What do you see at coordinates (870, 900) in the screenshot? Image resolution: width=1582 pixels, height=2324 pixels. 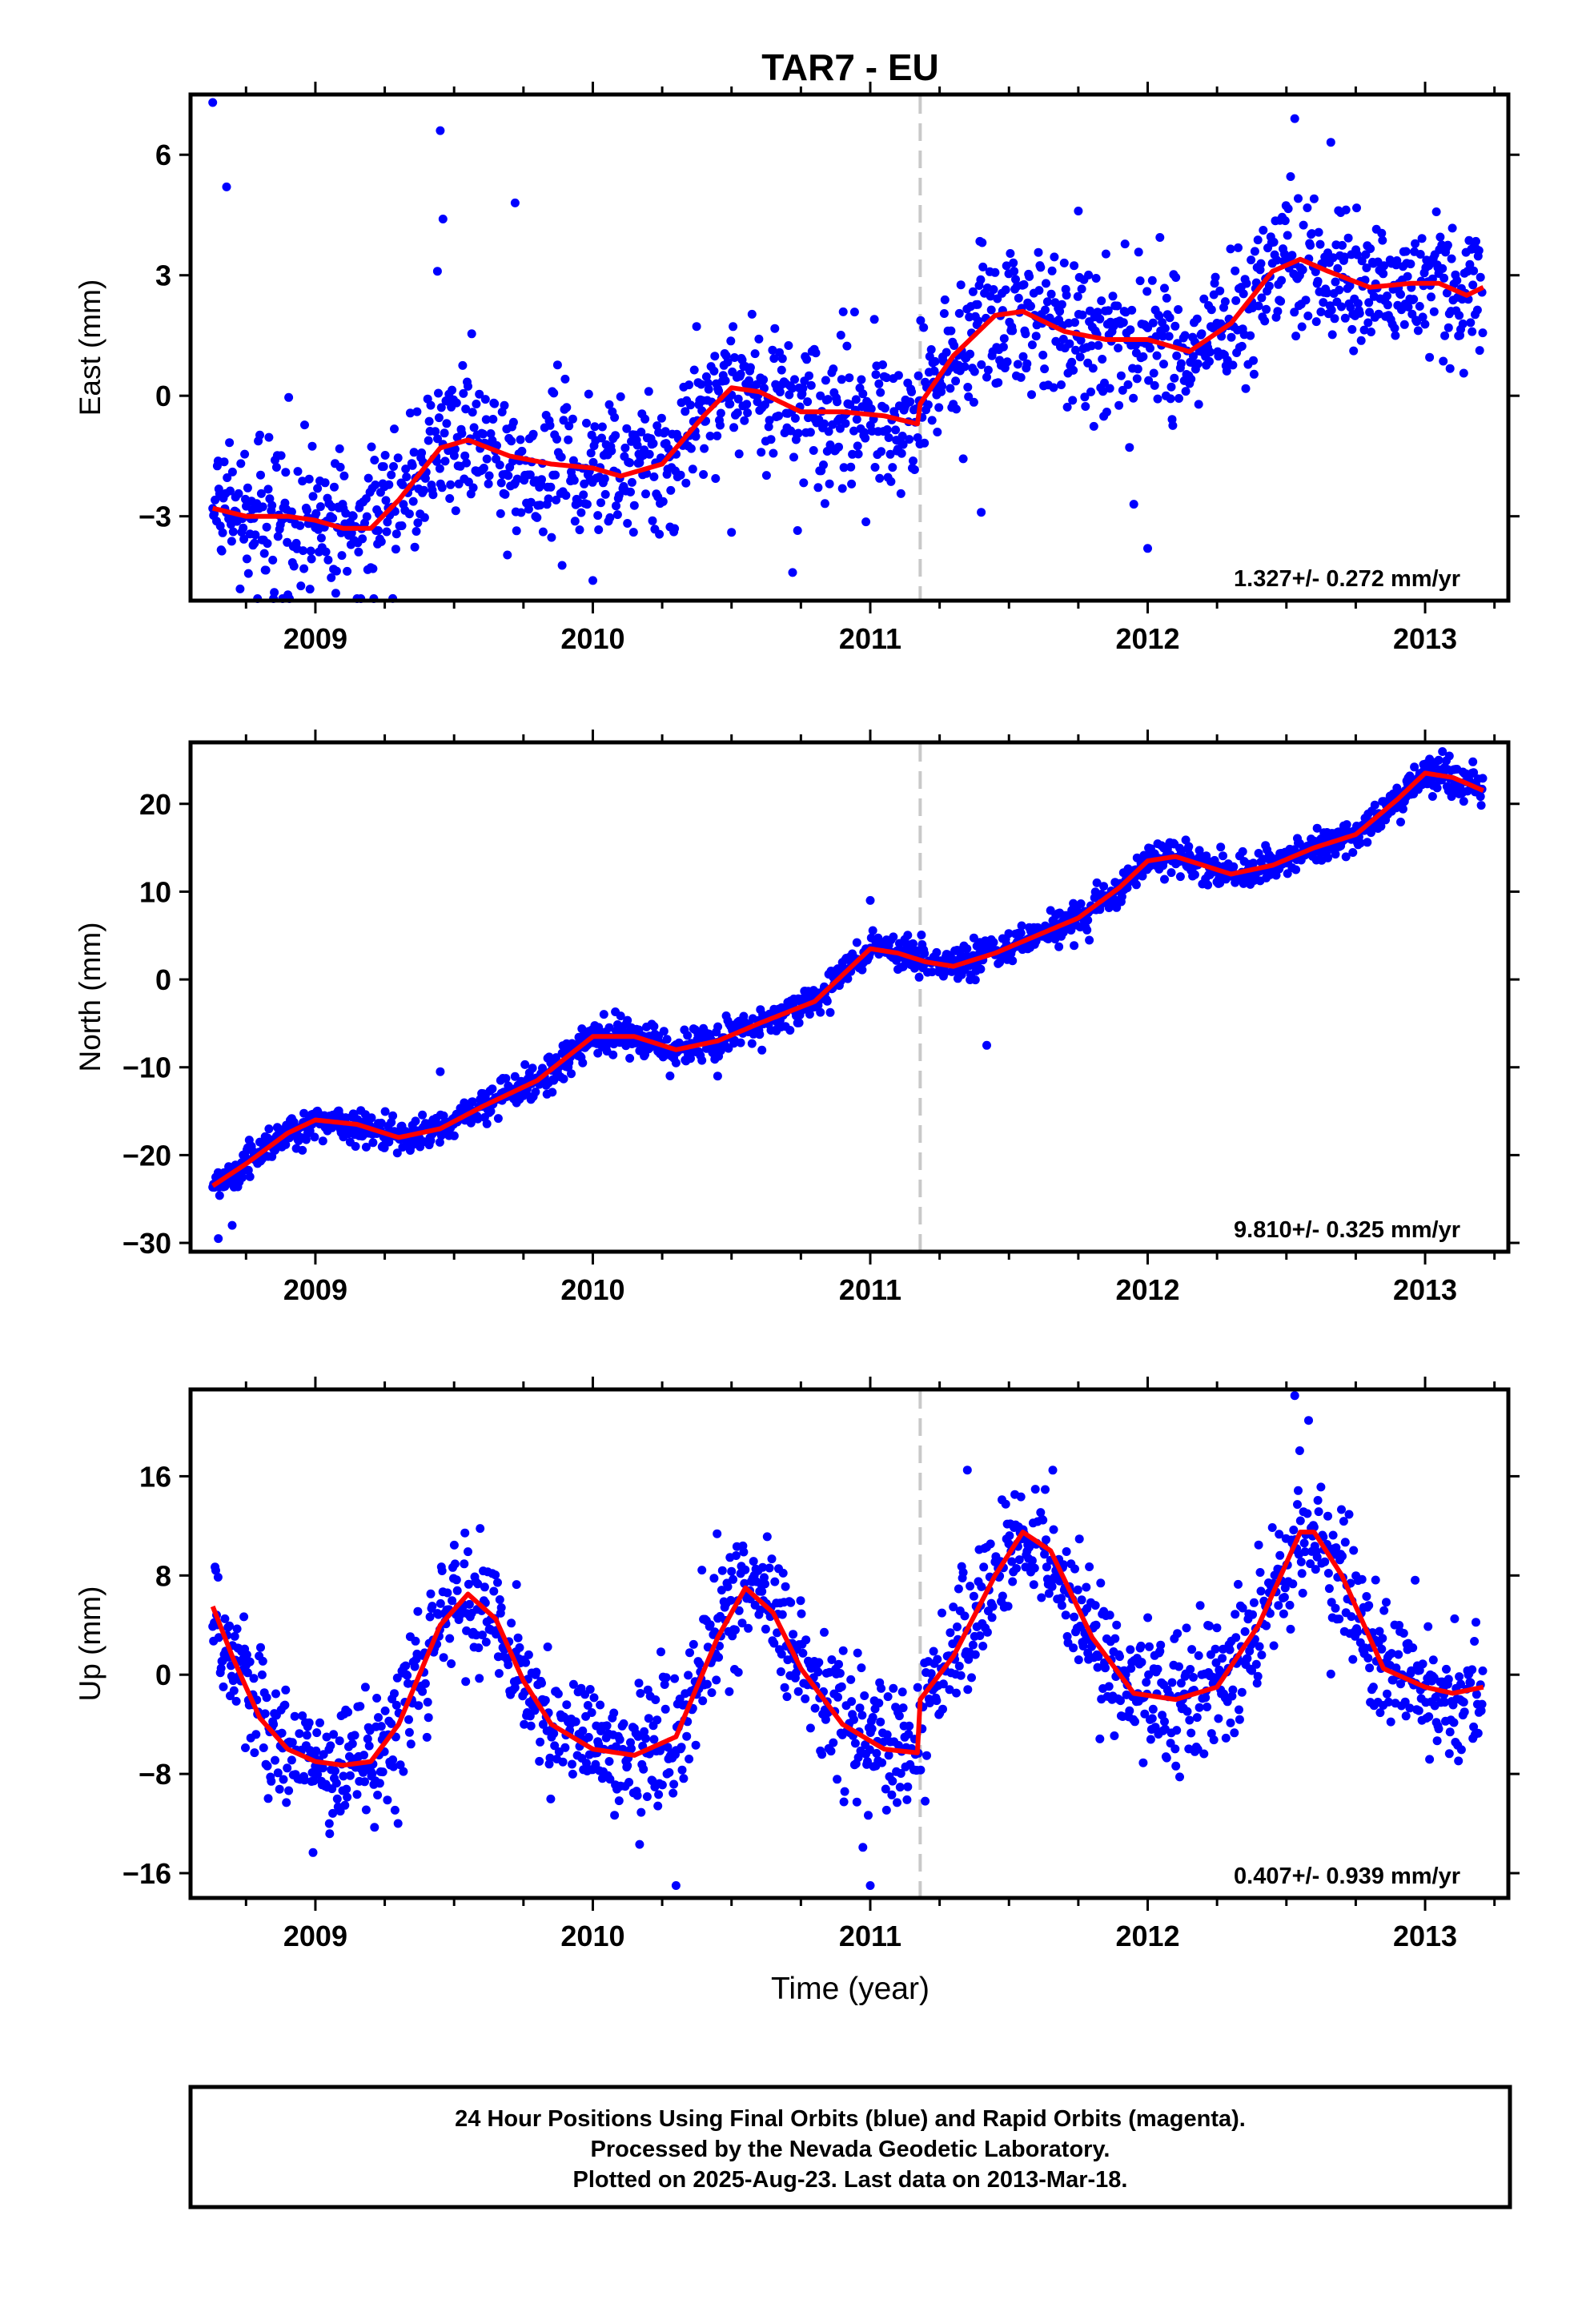 I see `north-outlier-point` at bounding box center [870, 900].